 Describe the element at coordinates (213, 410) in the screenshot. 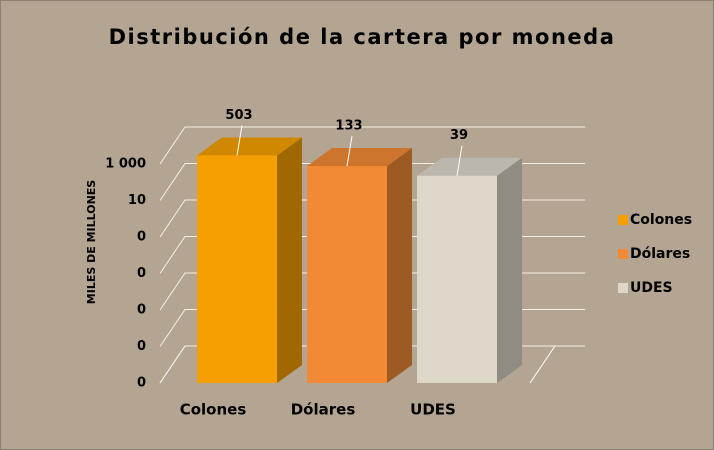

I see `x-tick-label: Colones` at that location.